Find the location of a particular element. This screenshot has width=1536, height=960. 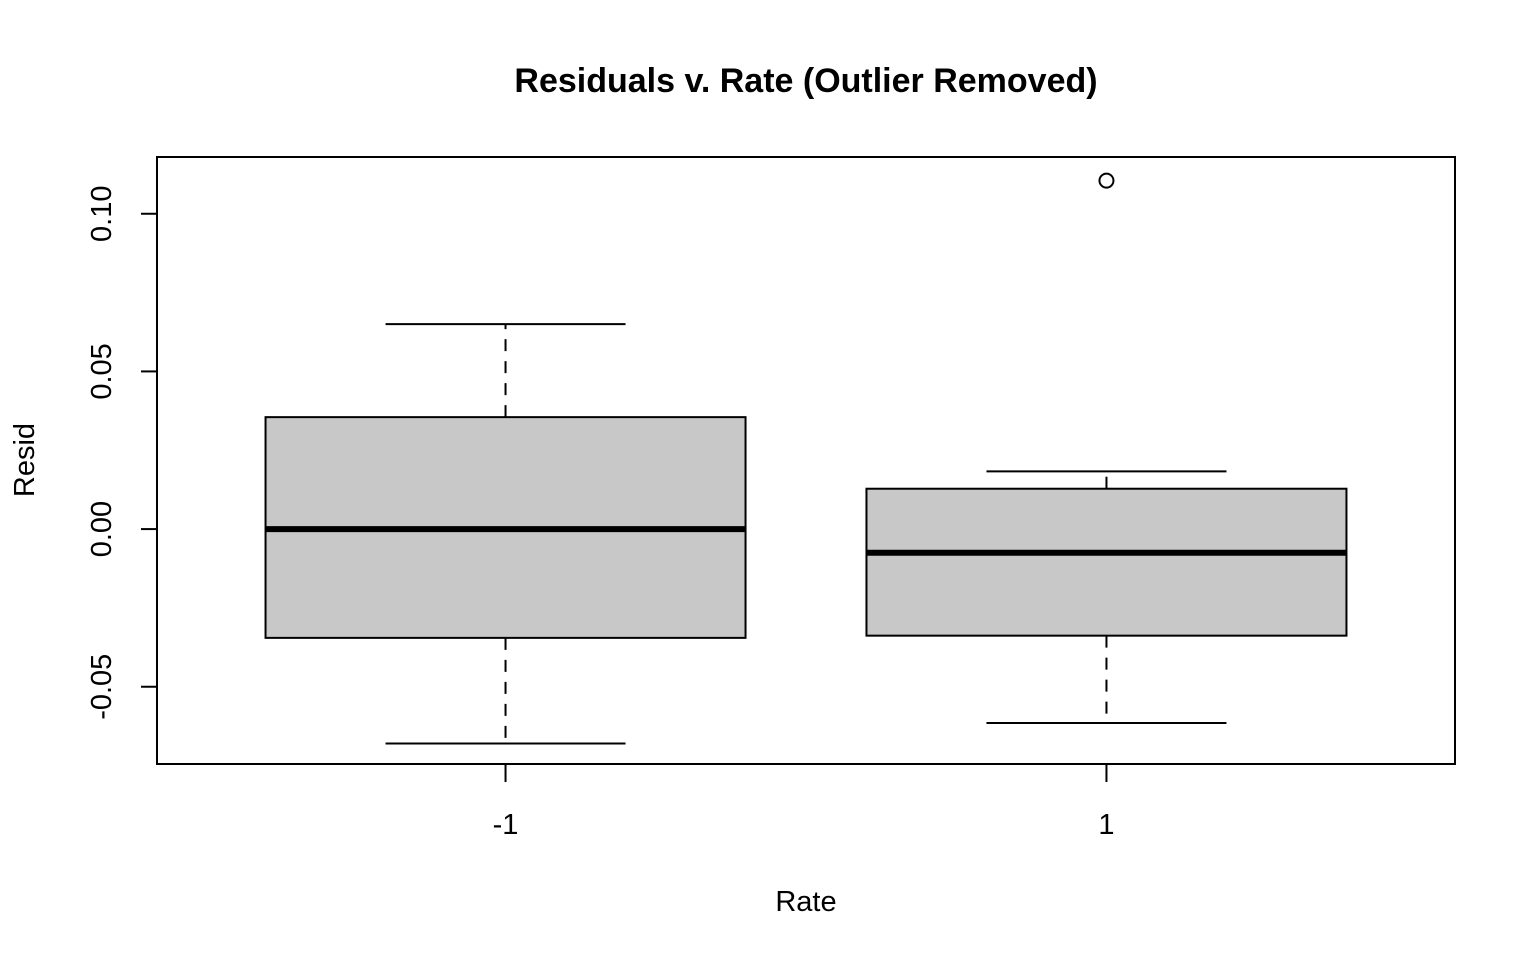

y-tick-label: 0.00 is located at coordinates (102, 529).